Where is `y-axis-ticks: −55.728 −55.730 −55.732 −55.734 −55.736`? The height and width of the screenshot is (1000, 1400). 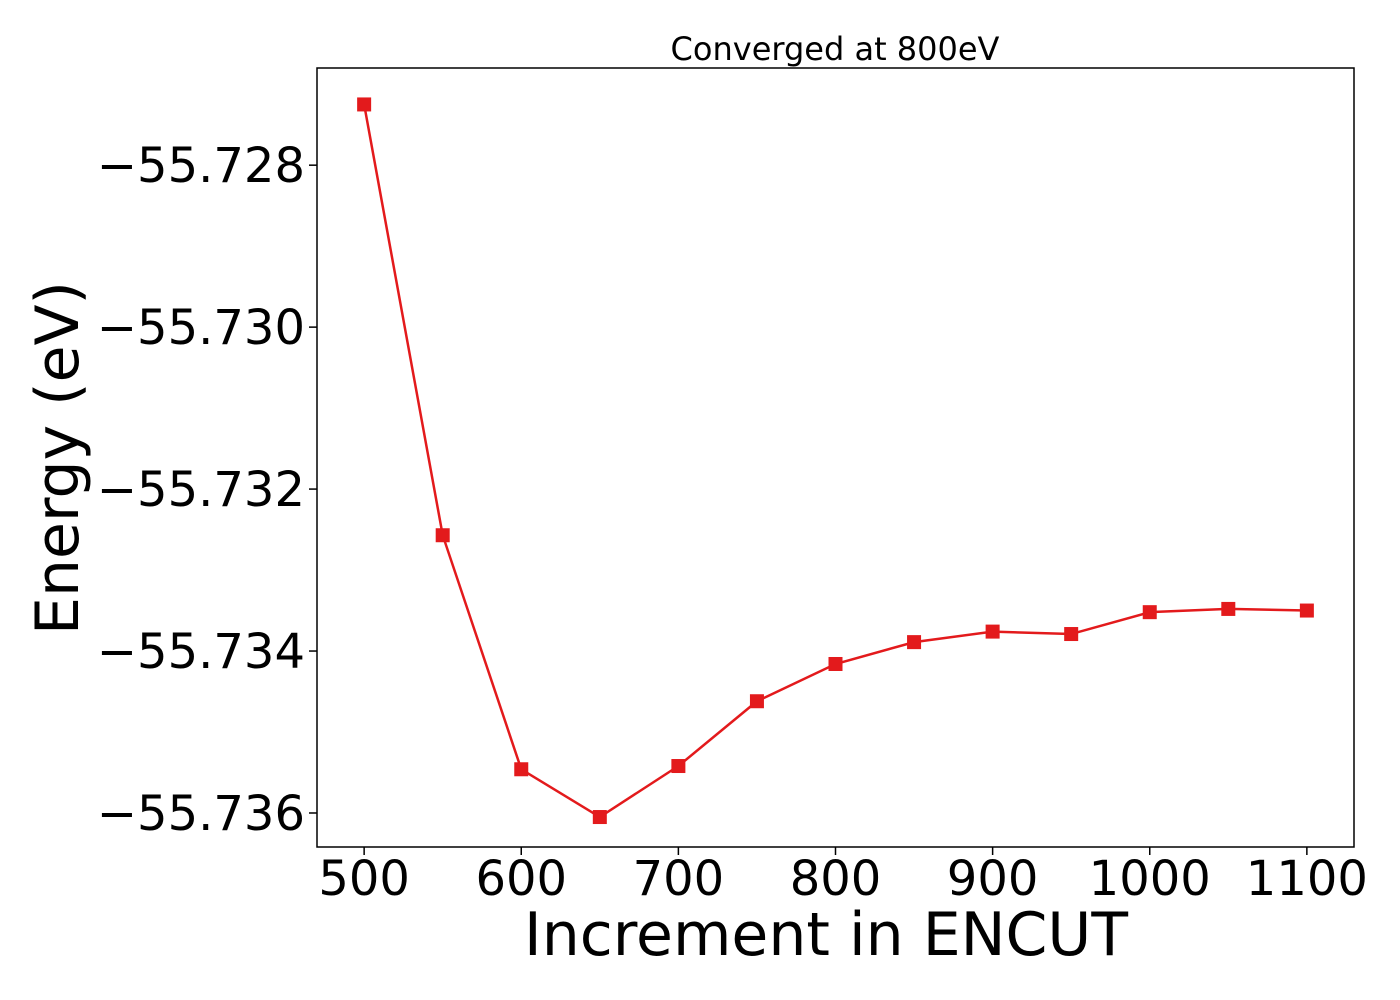 y-axis-ticks: −55.728 −55.730 −55.732 −55.734 −55.736 is located at coordinates (207, 490).